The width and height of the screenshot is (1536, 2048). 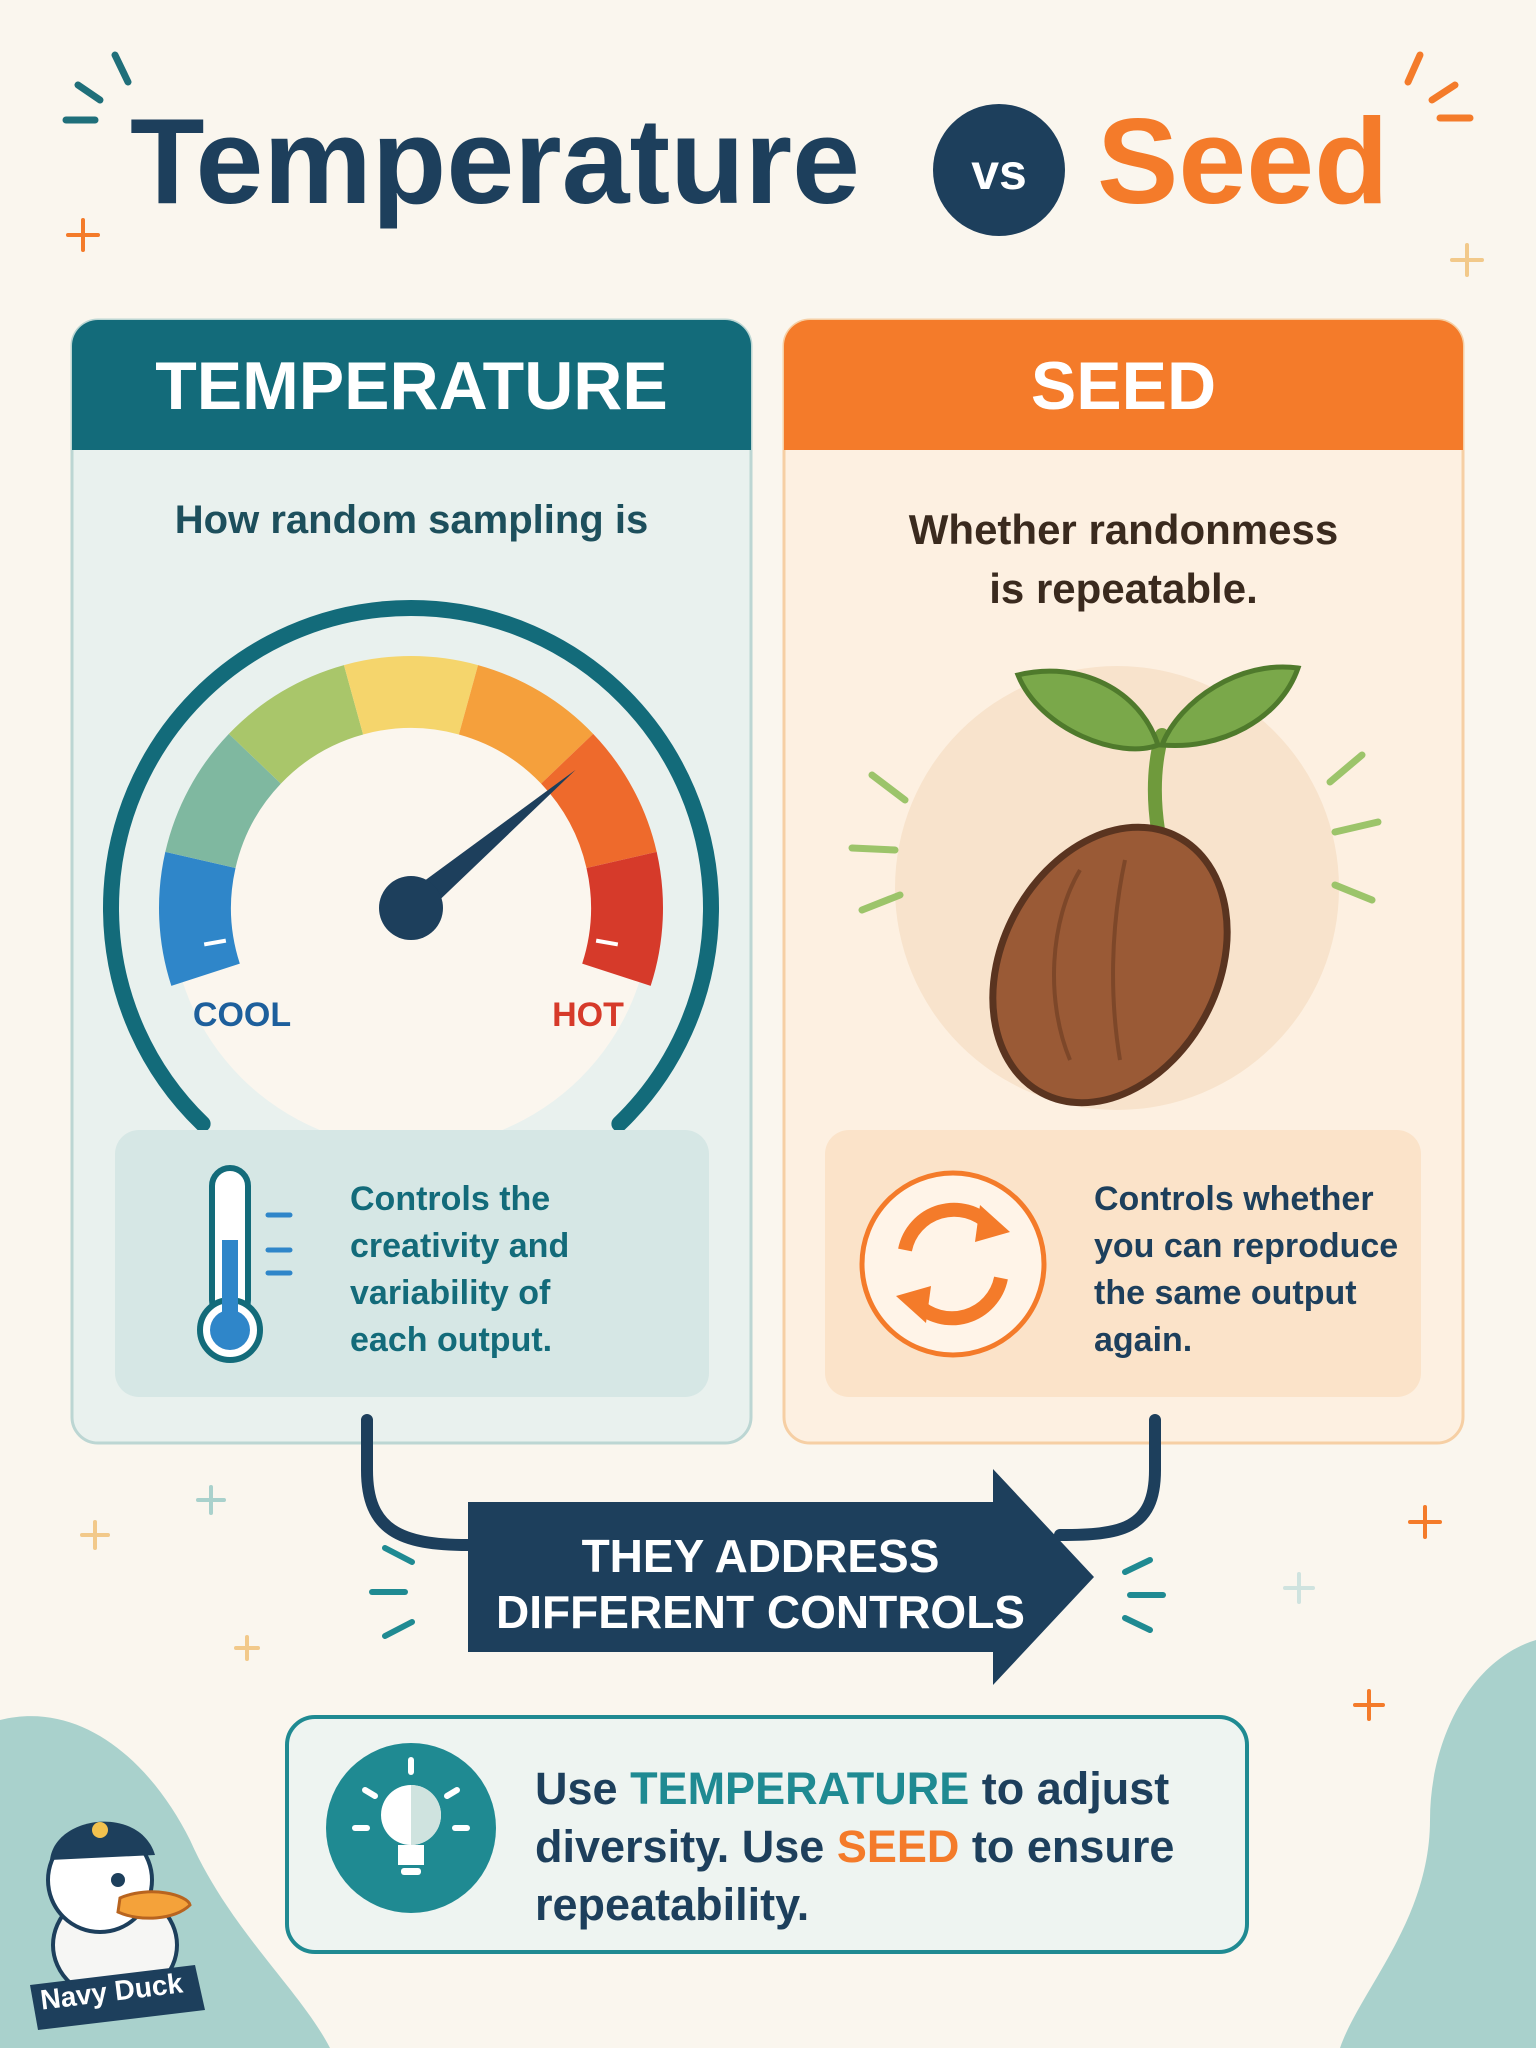 I want to click on text-line: Whether randonmess, so click(x=1123, y=529).